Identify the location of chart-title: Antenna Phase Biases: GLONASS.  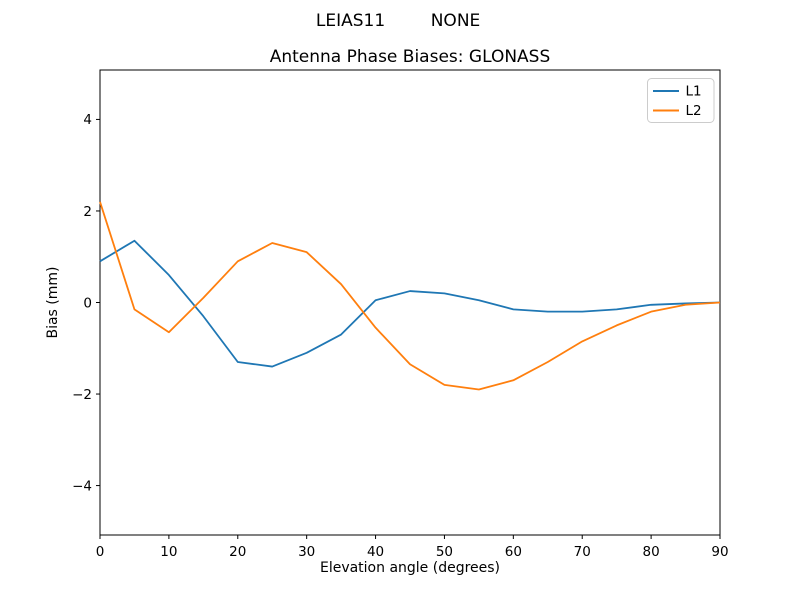
(410, 57).